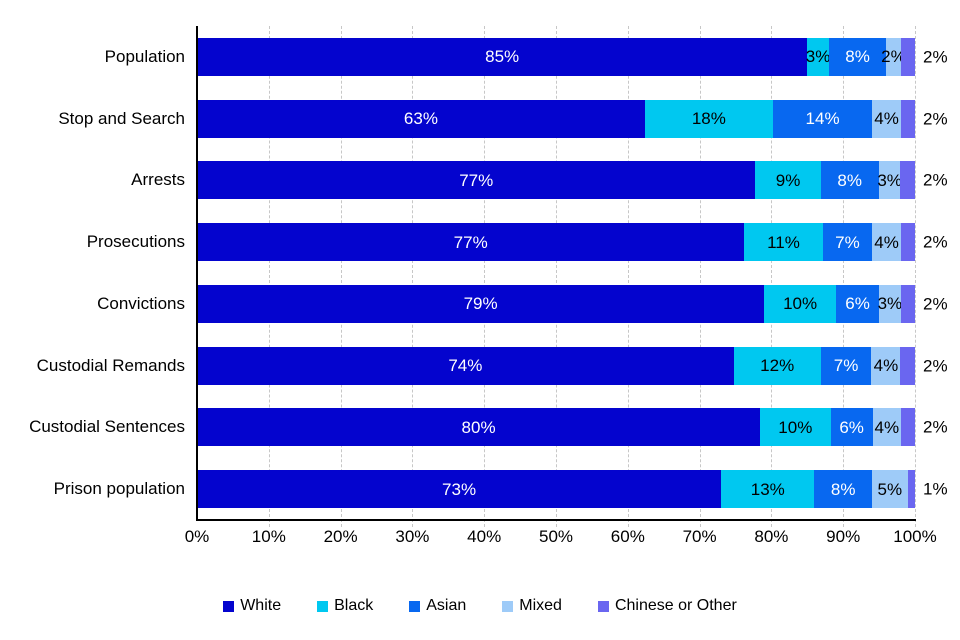  I want to click on segment-black: 10%, so click(795, 427).